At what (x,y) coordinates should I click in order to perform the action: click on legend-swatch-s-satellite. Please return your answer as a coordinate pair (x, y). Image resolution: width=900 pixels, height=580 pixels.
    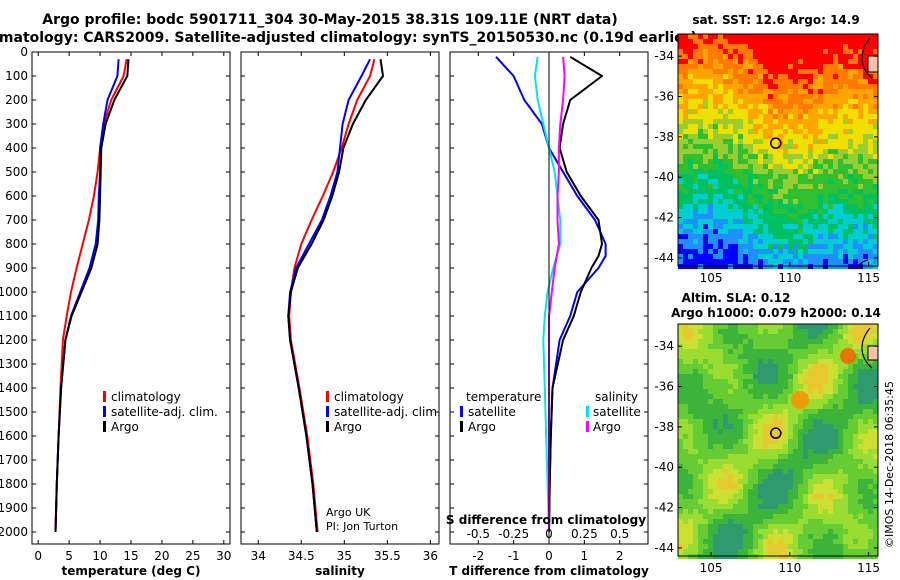
    Looking at the image, I should click on (587, 411).